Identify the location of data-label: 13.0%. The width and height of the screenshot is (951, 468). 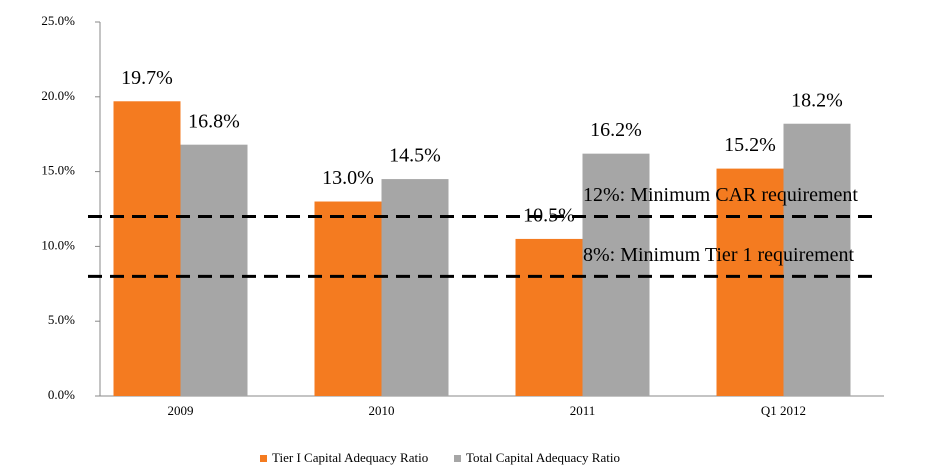
(348, 178).